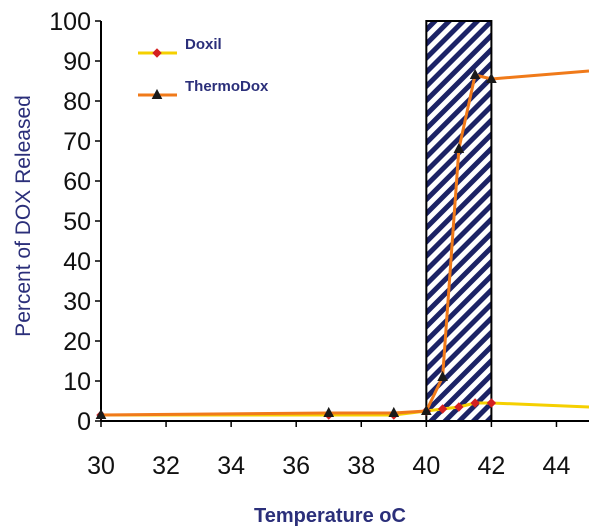 The height and width of the screenshot is (531, 589). I want to click on series-doxil, so click(342, 409).